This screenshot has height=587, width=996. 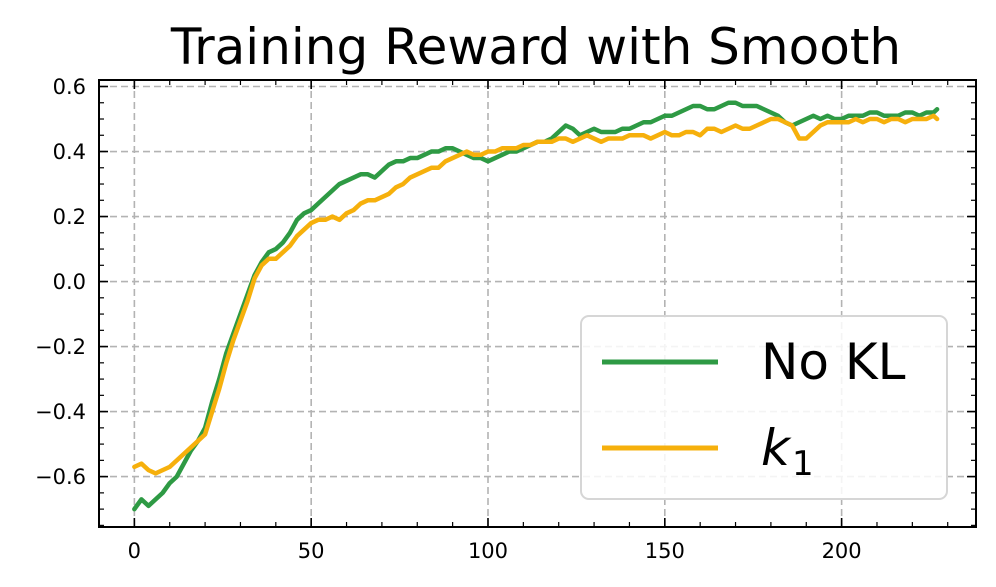 What do you see at coordinates (134, 551) in the screenshot?
I see `x-tick-label: 0` at bounding box center [134, 551].